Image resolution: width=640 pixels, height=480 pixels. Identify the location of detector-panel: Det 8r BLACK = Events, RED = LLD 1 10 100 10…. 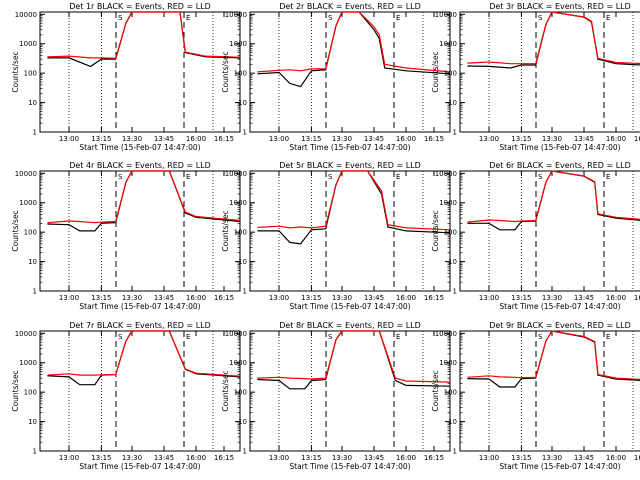
(336, 396).